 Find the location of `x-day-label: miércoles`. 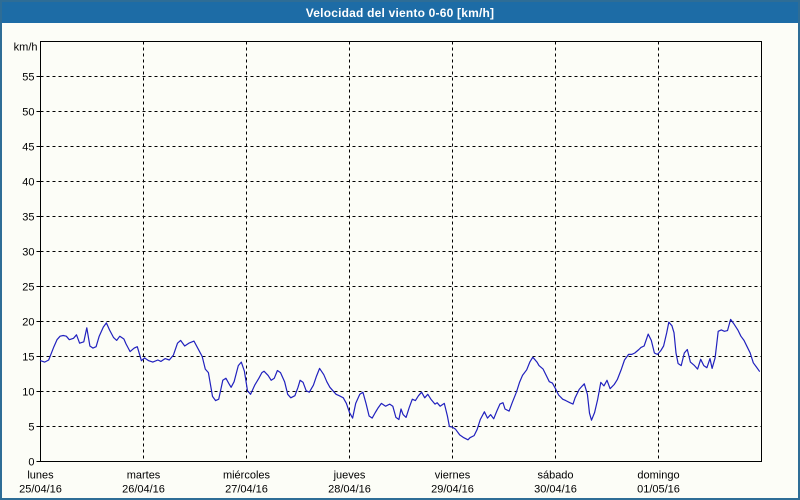

x-day-label: miércoles is located at coordinates (247, 476).